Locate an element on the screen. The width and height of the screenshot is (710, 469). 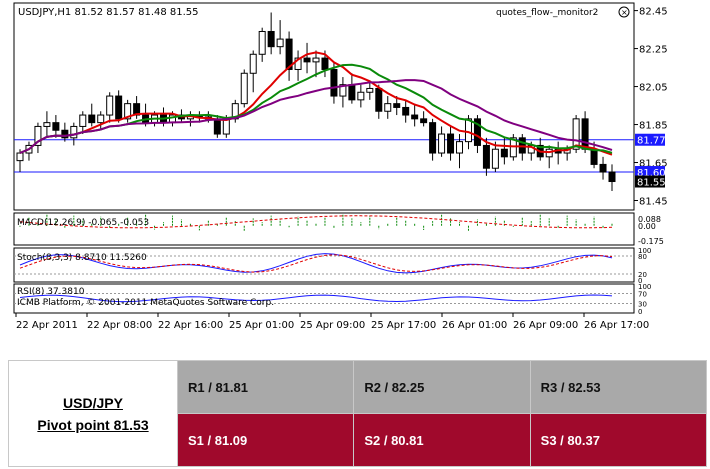
rsi-line is located at coordinates (316, 298).